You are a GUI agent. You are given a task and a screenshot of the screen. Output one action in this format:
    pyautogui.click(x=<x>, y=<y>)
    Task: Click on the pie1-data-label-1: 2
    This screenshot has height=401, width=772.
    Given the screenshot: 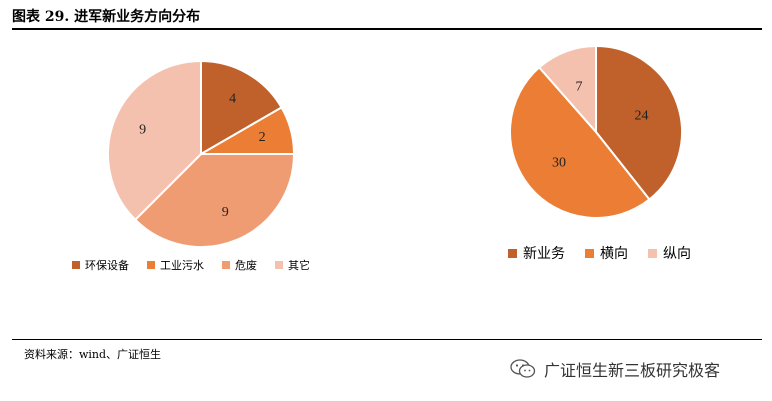 What is the action you would take?
    pyautogui.click(x=262, y=137)
    